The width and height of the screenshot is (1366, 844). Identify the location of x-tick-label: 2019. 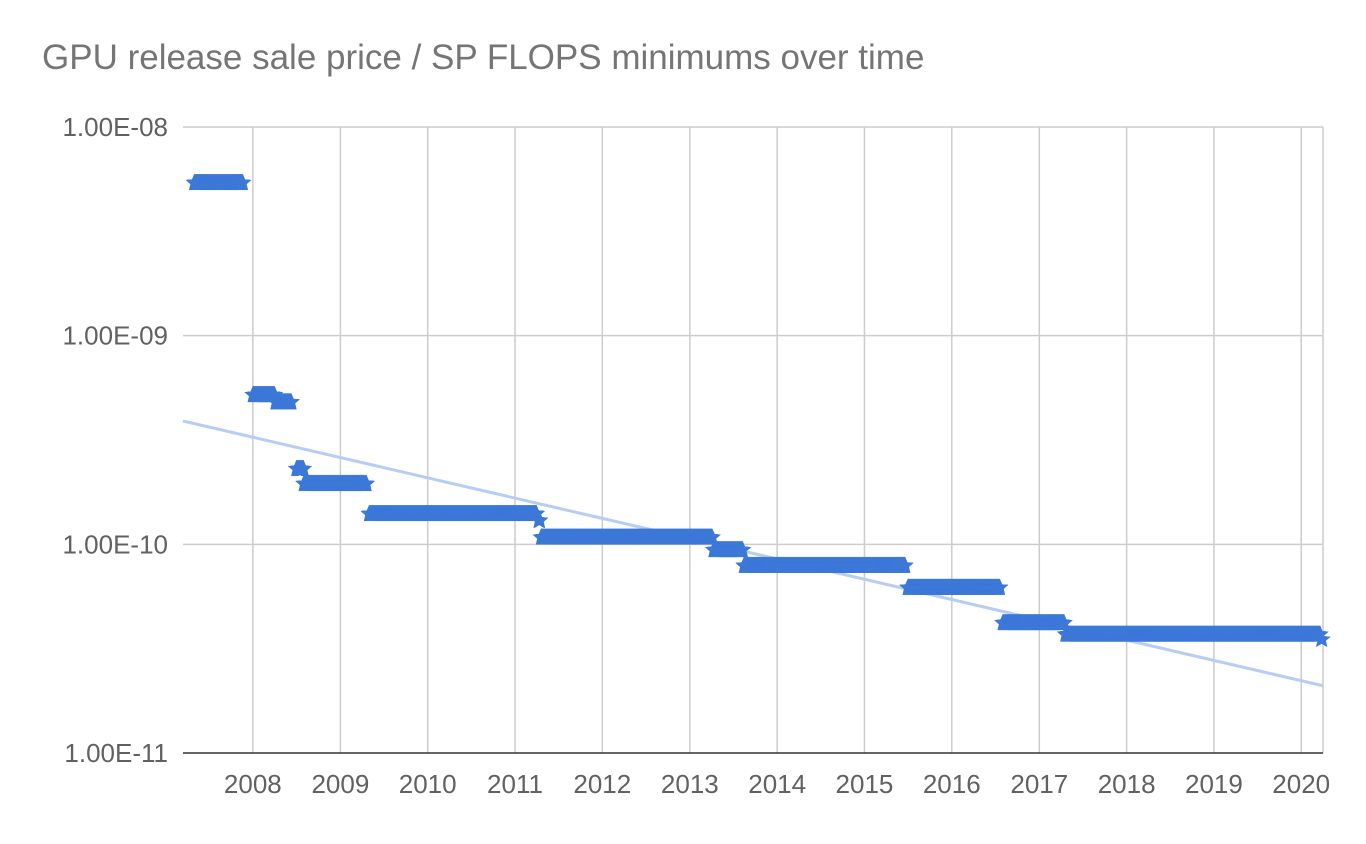
(1214, 784).